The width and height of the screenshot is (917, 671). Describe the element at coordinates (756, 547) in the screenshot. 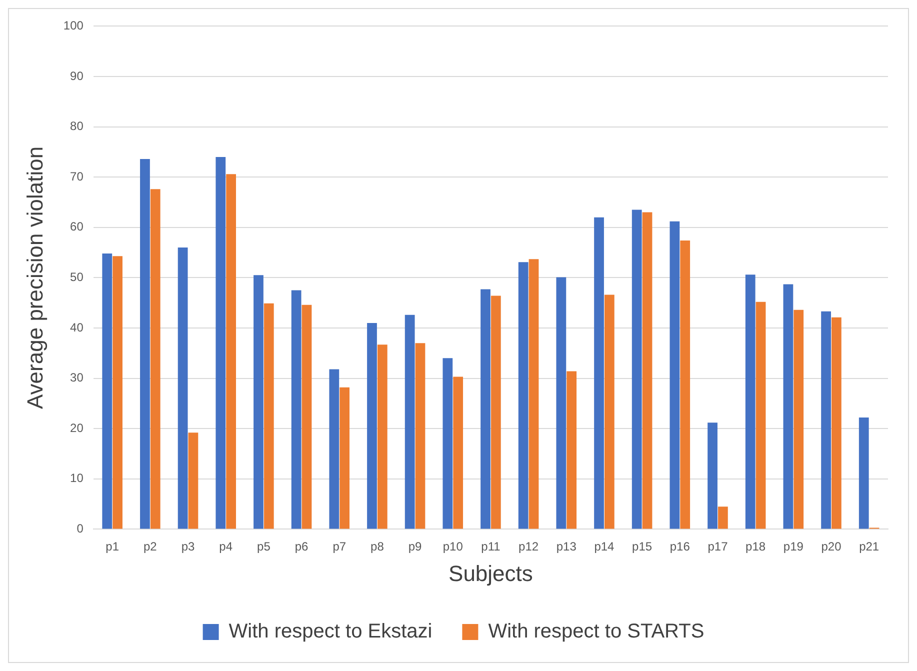

I see `x-tick-label: p18` at that location.